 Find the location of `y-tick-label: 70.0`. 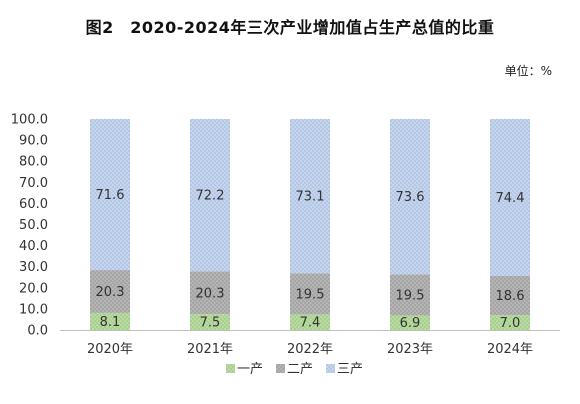

y-tick-label: 70.0 is located at coordinates (33, 183).